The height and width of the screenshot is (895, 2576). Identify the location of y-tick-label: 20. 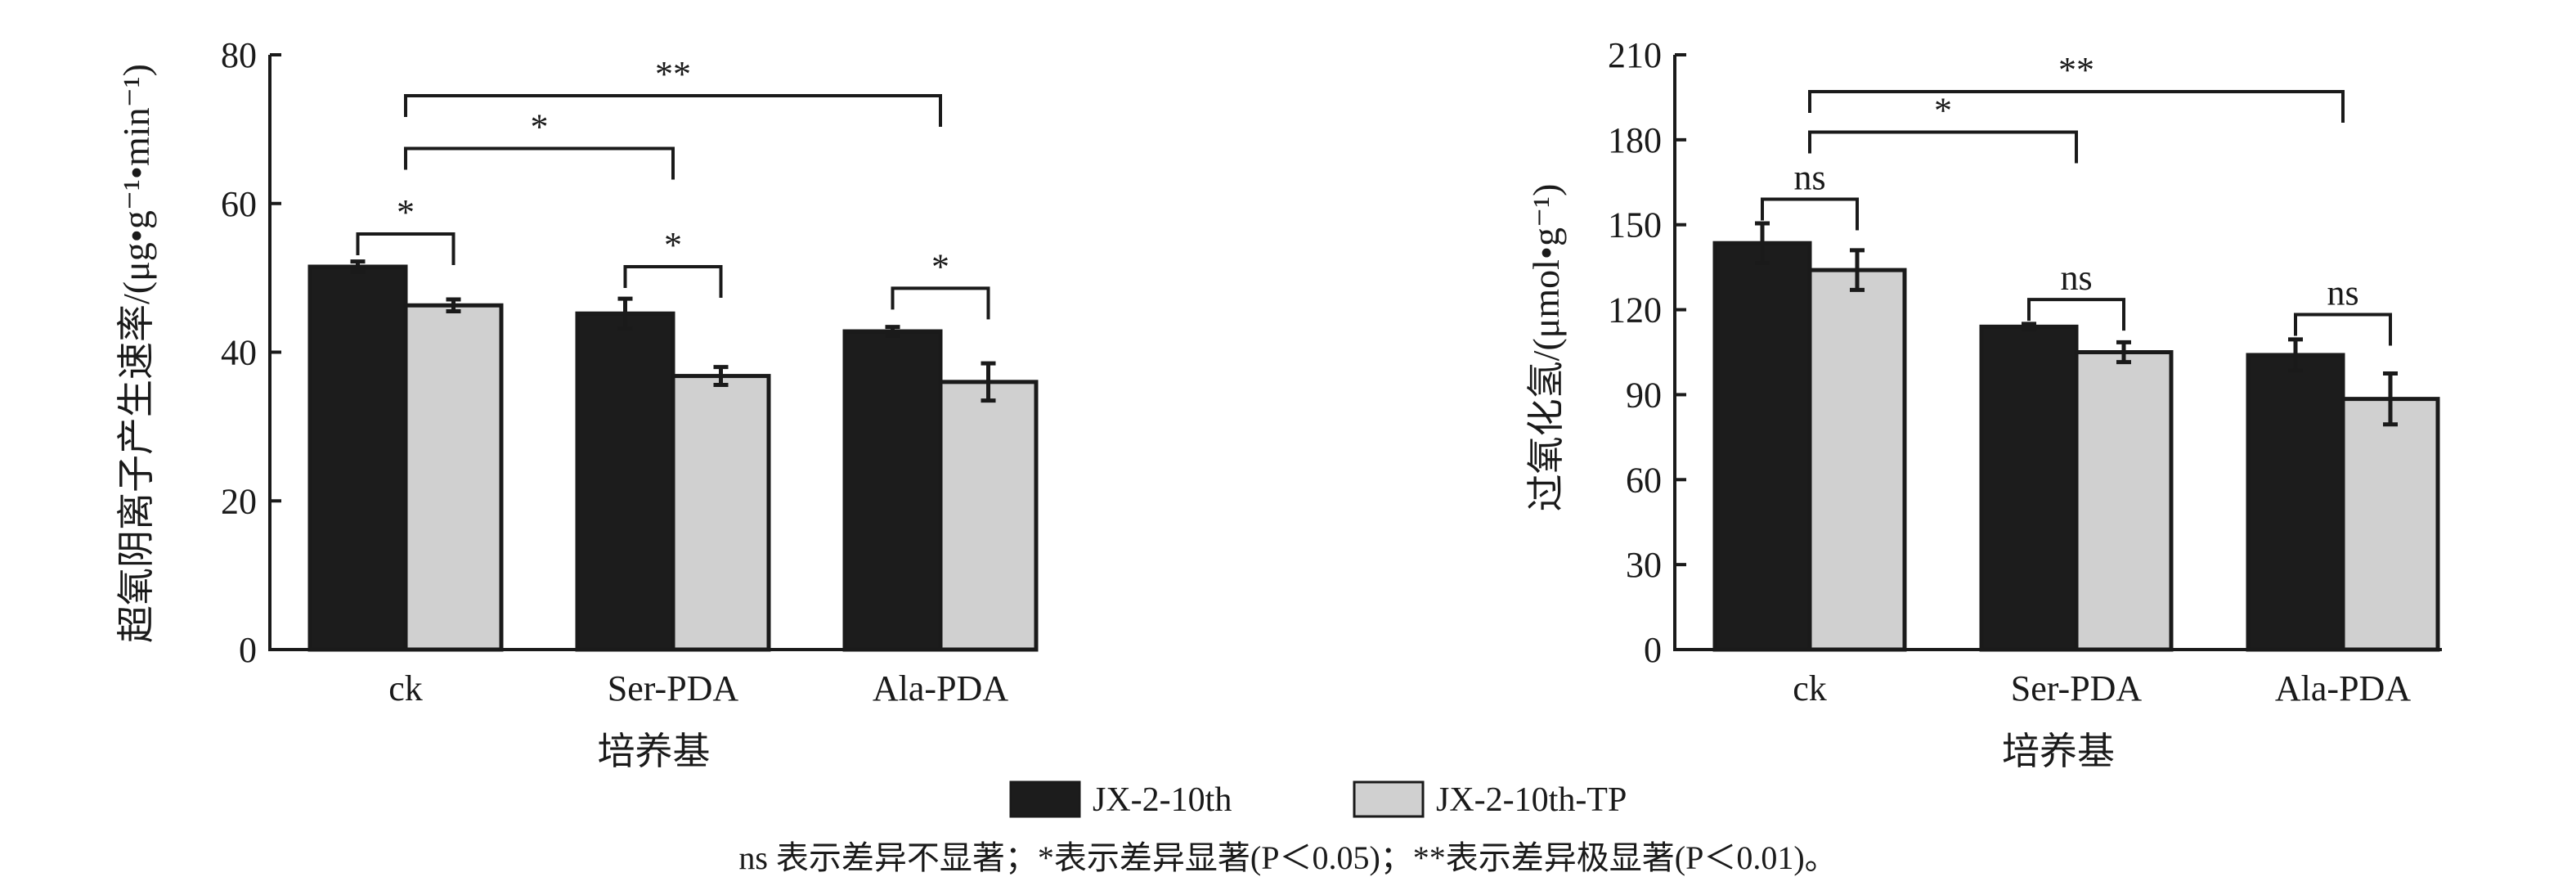
(239, 501).